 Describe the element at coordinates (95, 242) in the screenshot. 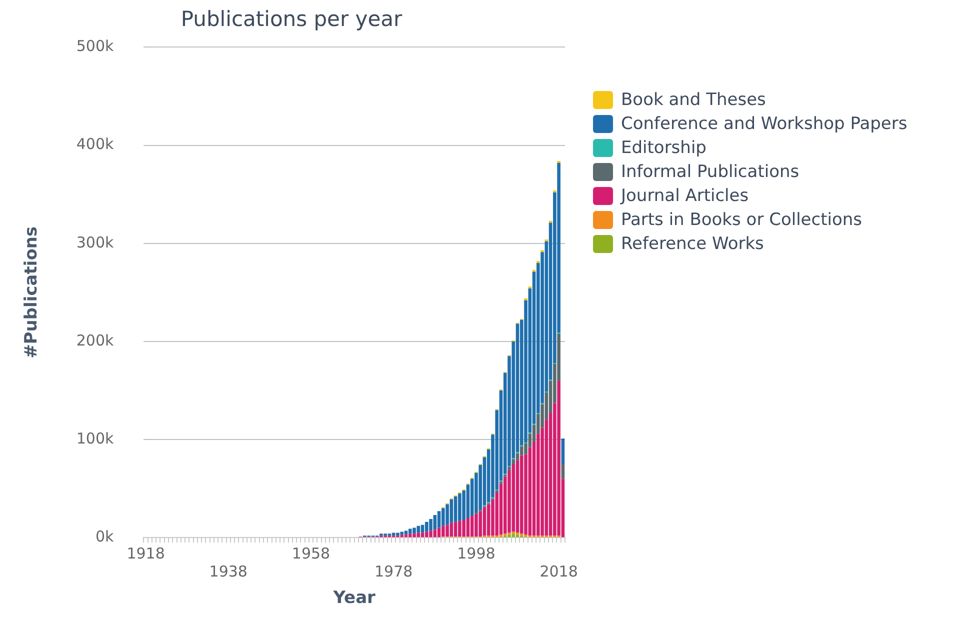

I see `y-tick-label: 300k` at that location.